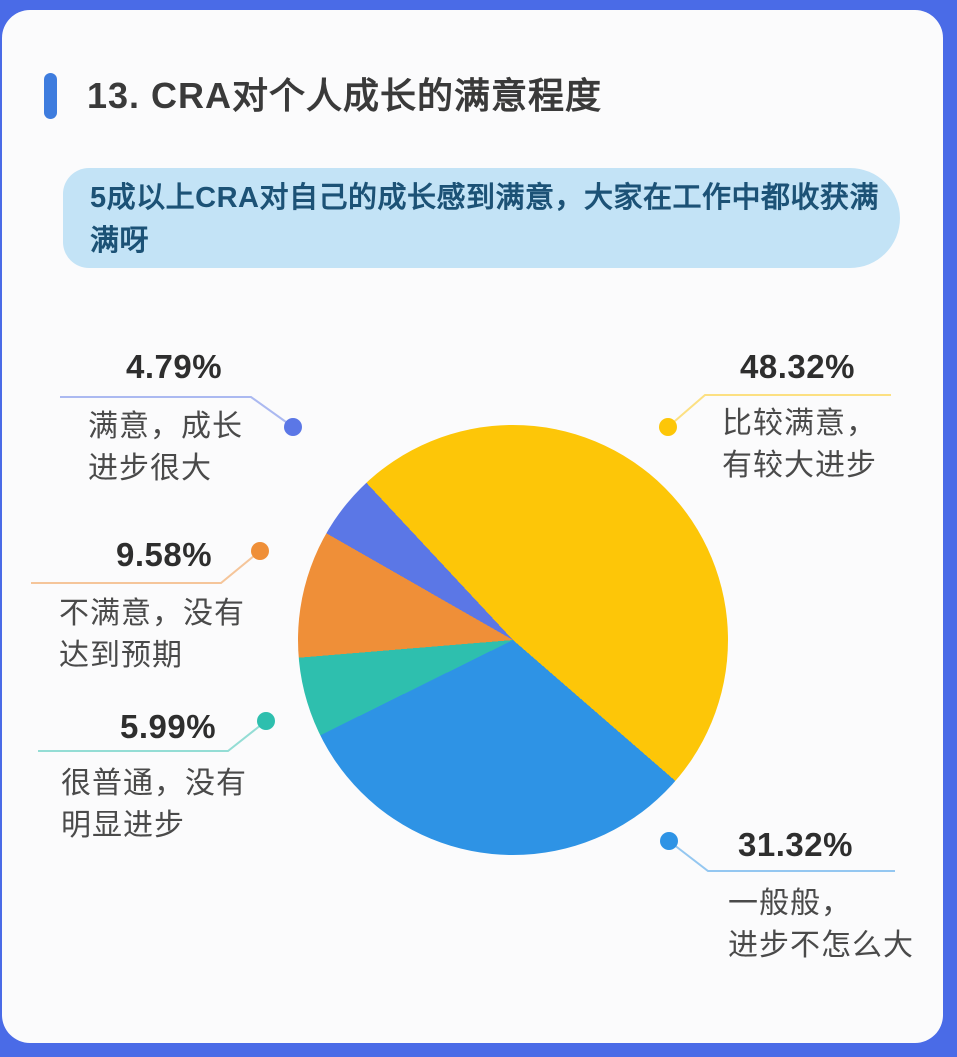 The image size is (957, 1057). I want to click on slice-label: 很普通，没有 明显进步, so click(154, 805).